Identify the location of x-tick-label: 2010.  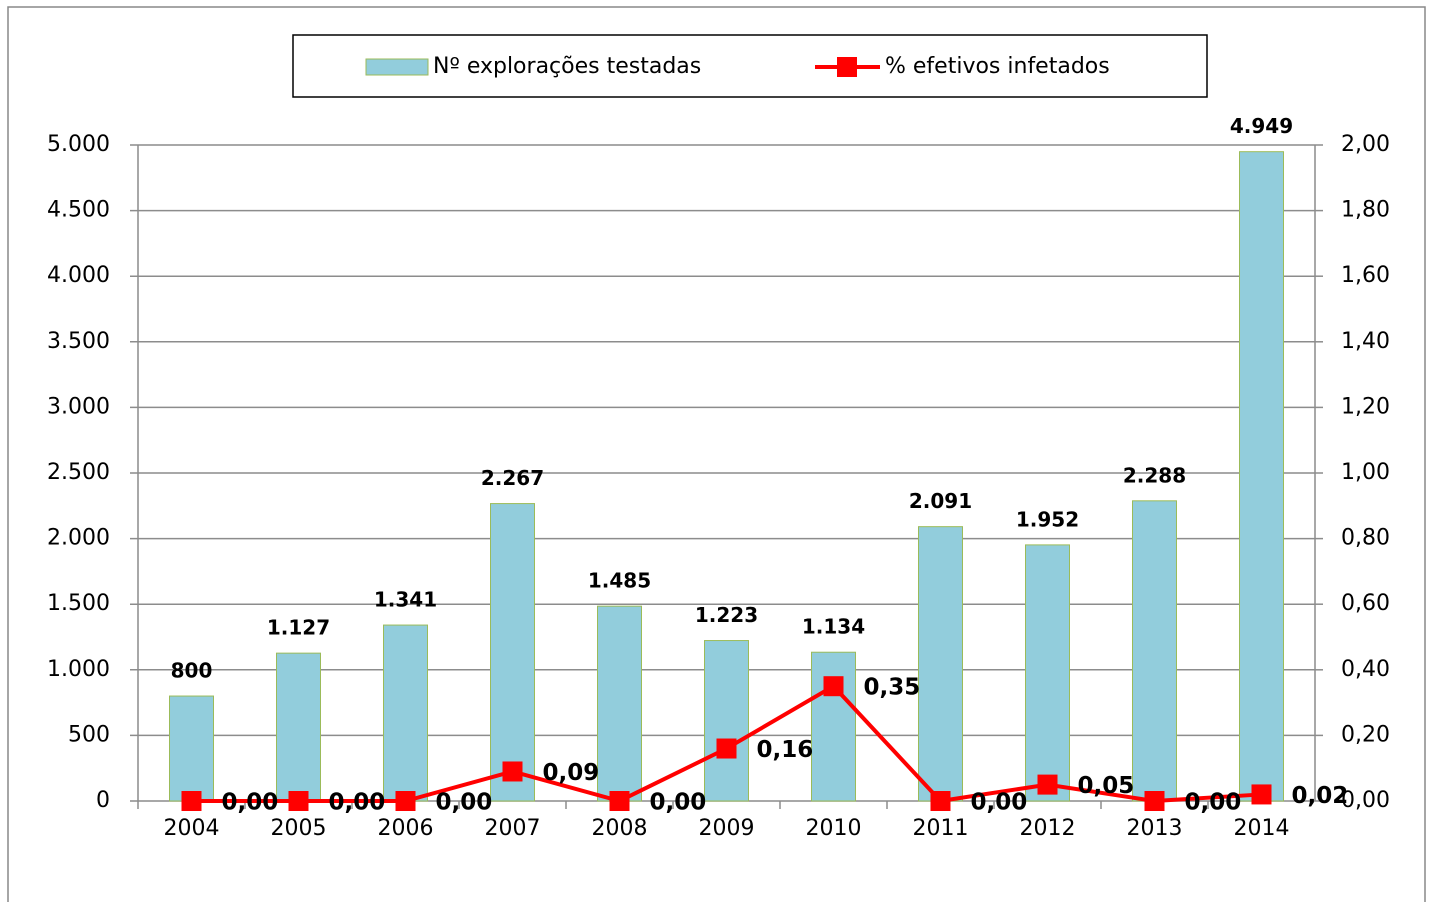
(834, 828).